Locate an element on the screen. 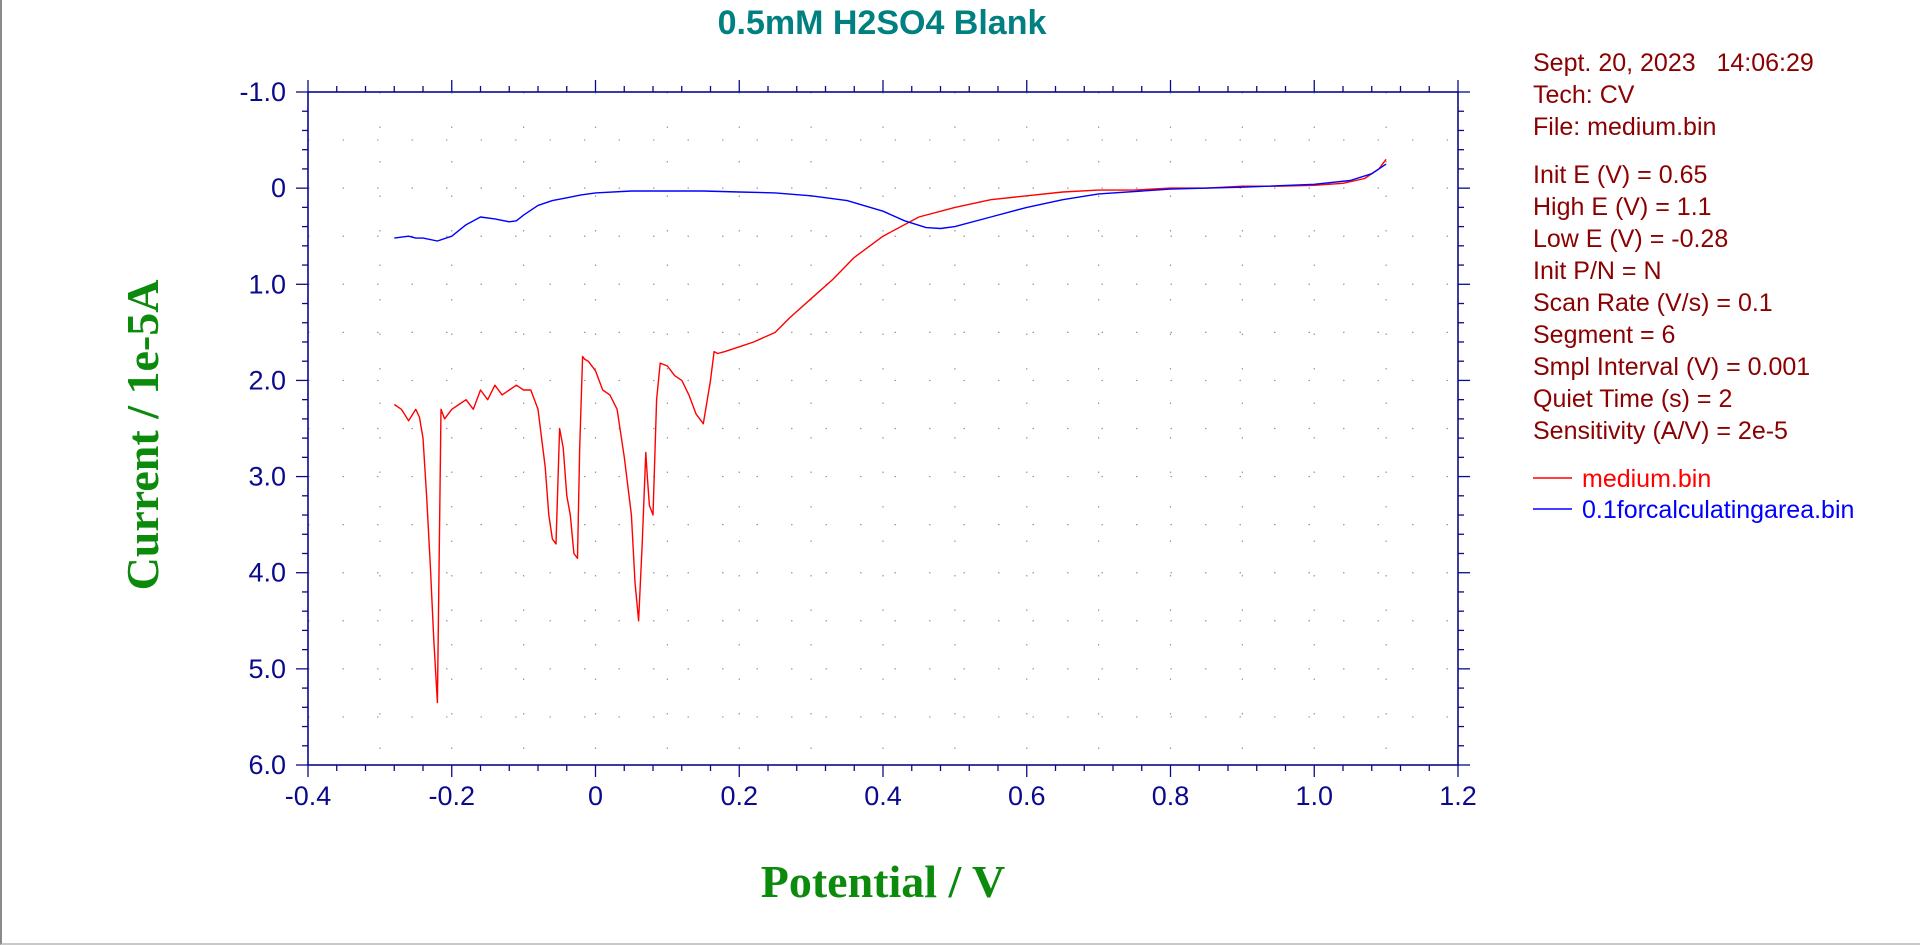  y-tick-label: 0 is located at coordinates (278, 188).